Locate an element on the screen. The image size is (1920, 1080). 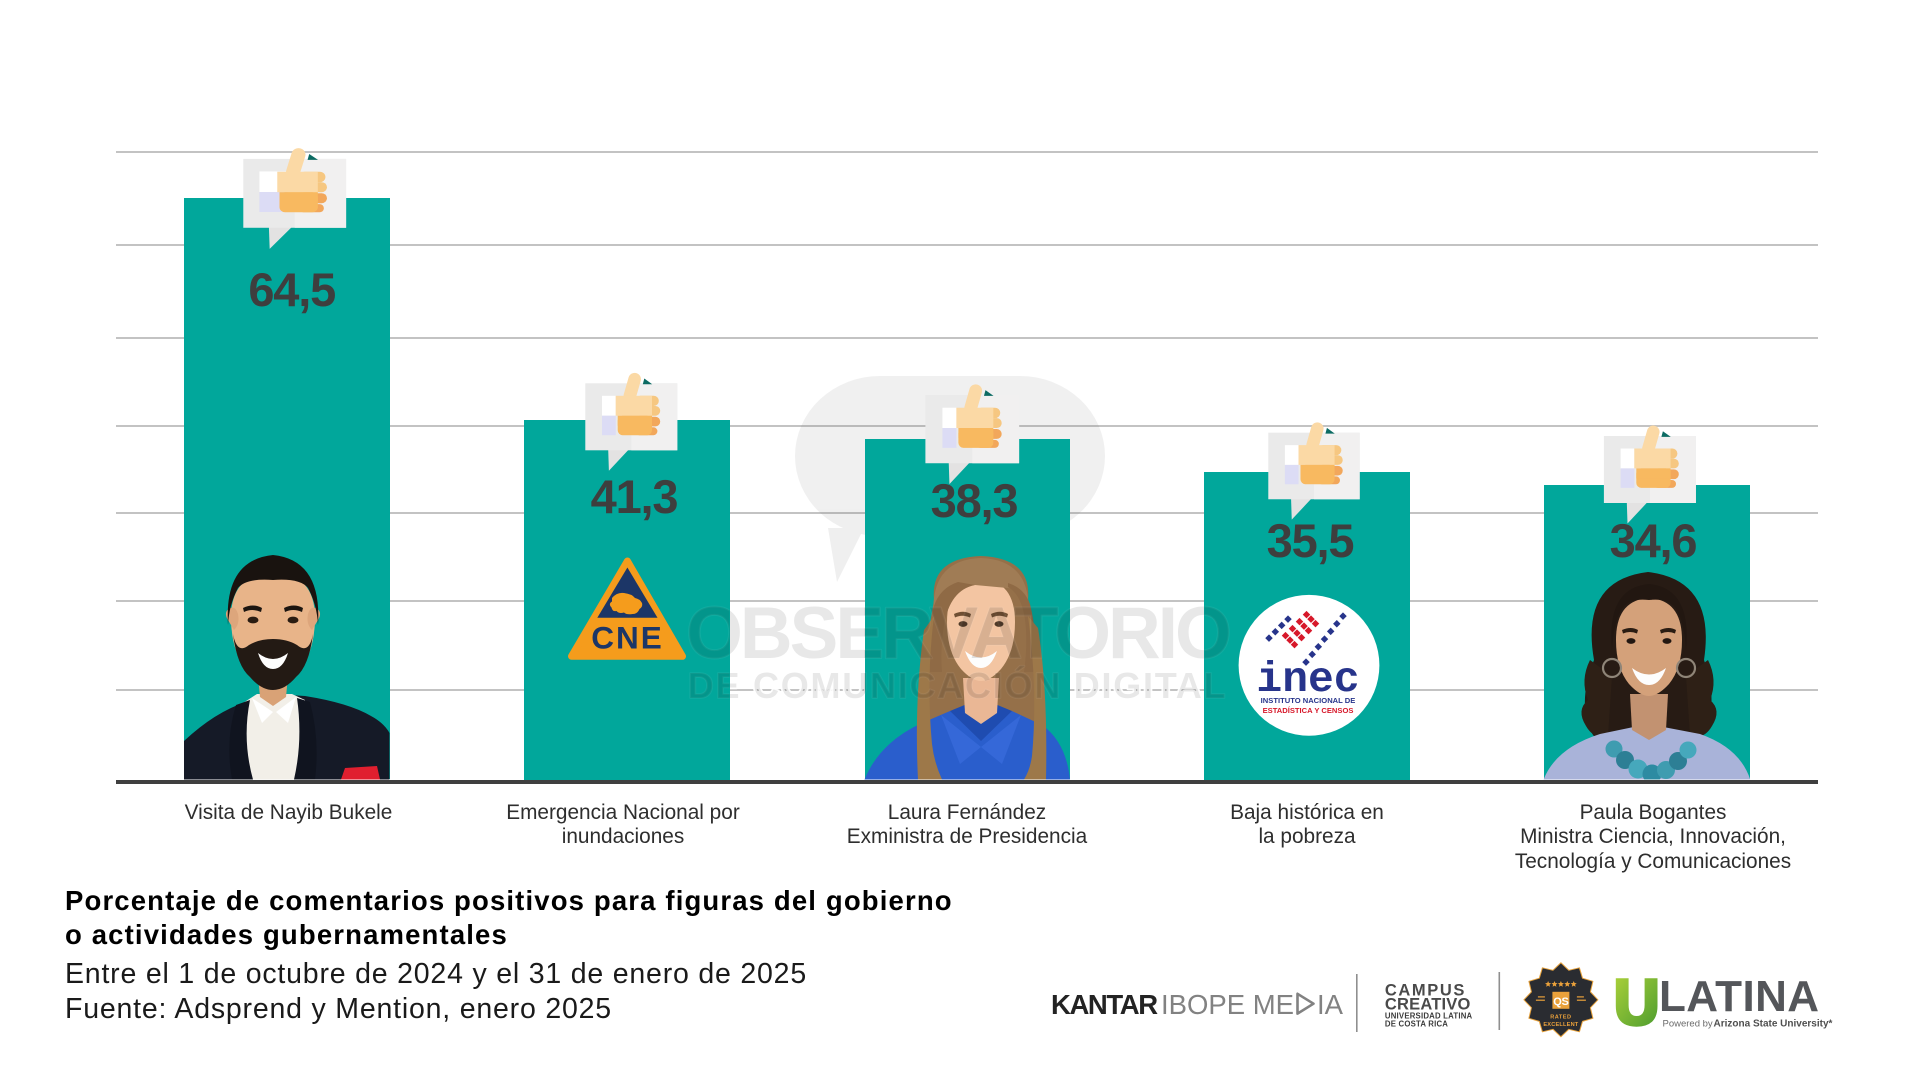
svg-text: ESTADÍSTICA Y CENSOS is located at coordinates (1308, 710).